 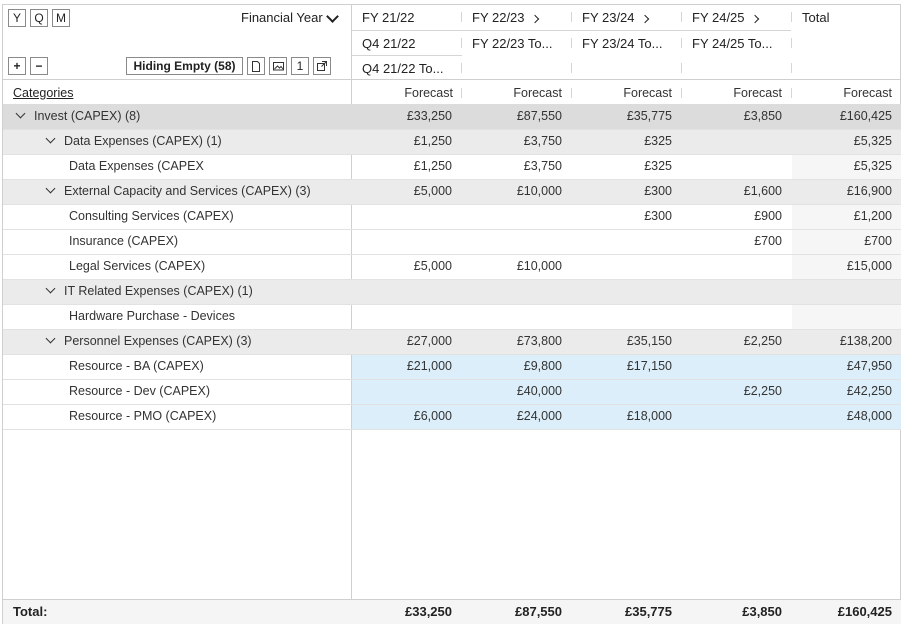 What do you see at coordinates (648, 611) in the screenshot?
I see `total-cell: £35,775` at bounding box center [648, 611].